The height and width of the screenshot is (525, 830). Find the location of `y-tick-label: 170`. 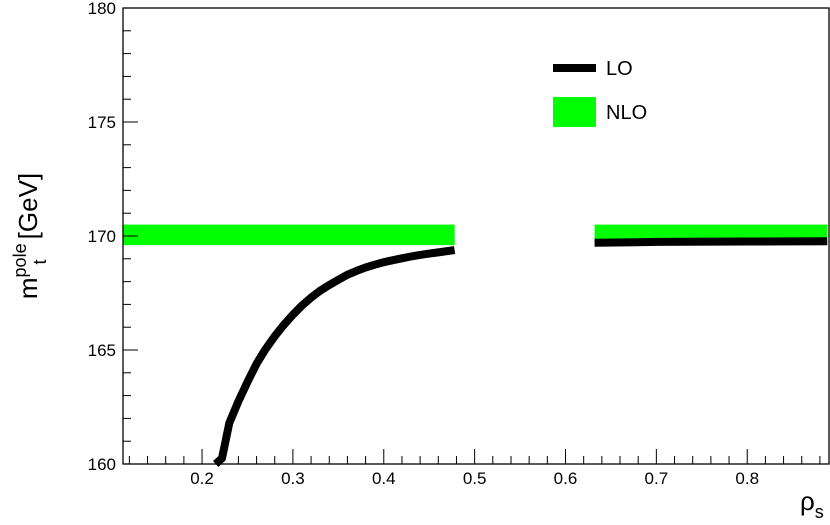

y-tick-label: 170 is located at coordinates (102, 236).